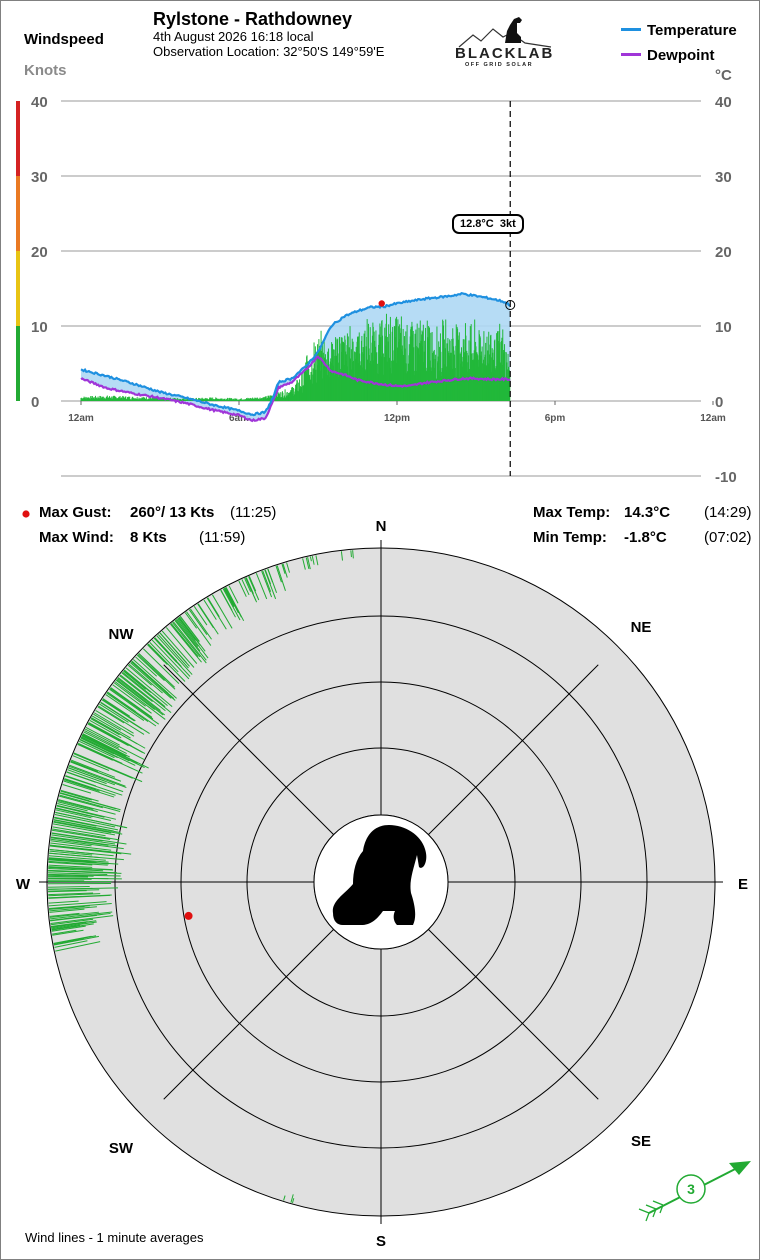 The image size is (760, 1260). I want to click on x-tick-label: 12am, so click(81, 418).